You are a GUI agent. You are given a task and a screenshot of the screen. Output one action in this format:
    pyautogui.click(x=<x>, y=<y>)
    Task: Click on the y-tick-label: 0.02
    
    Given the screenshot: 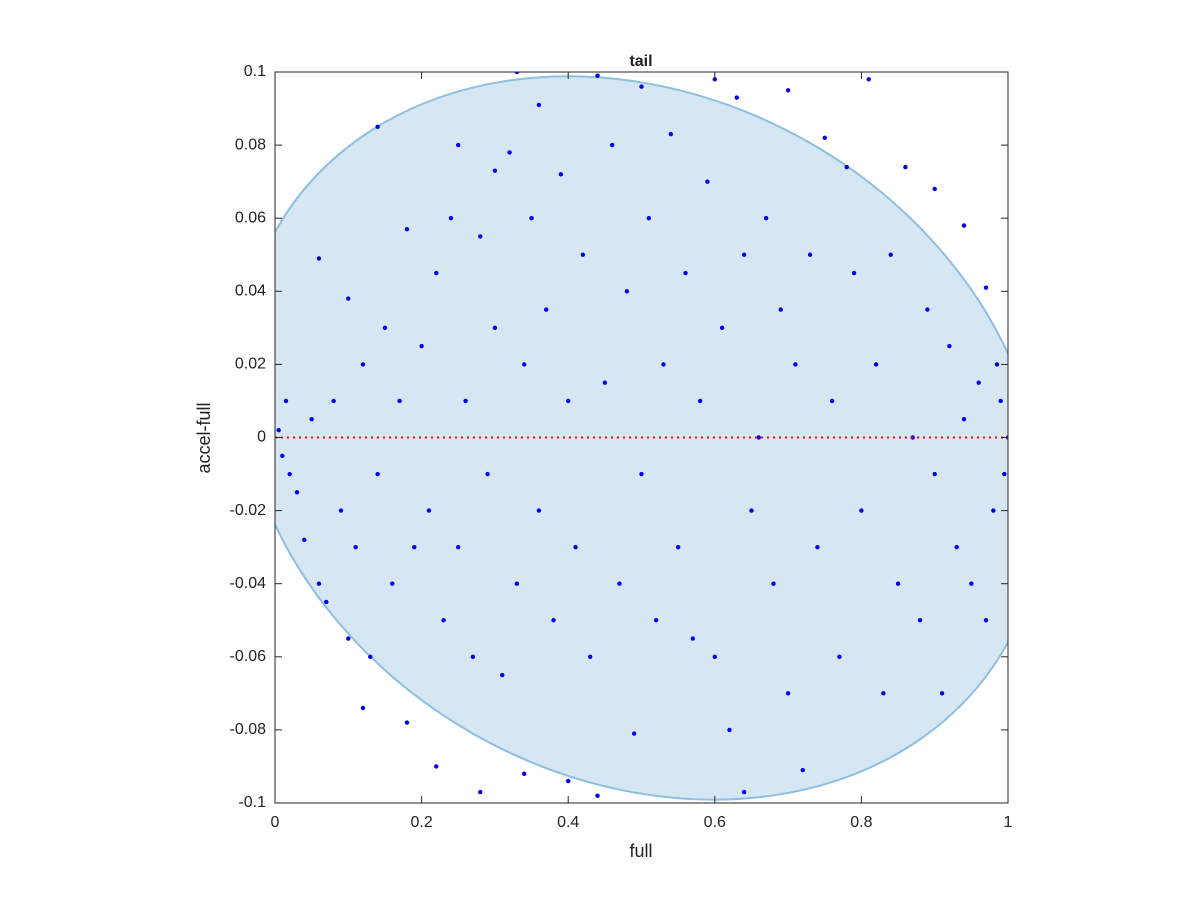 What is the action you would take?
    pyautogui.click(x=250, y=364)
    